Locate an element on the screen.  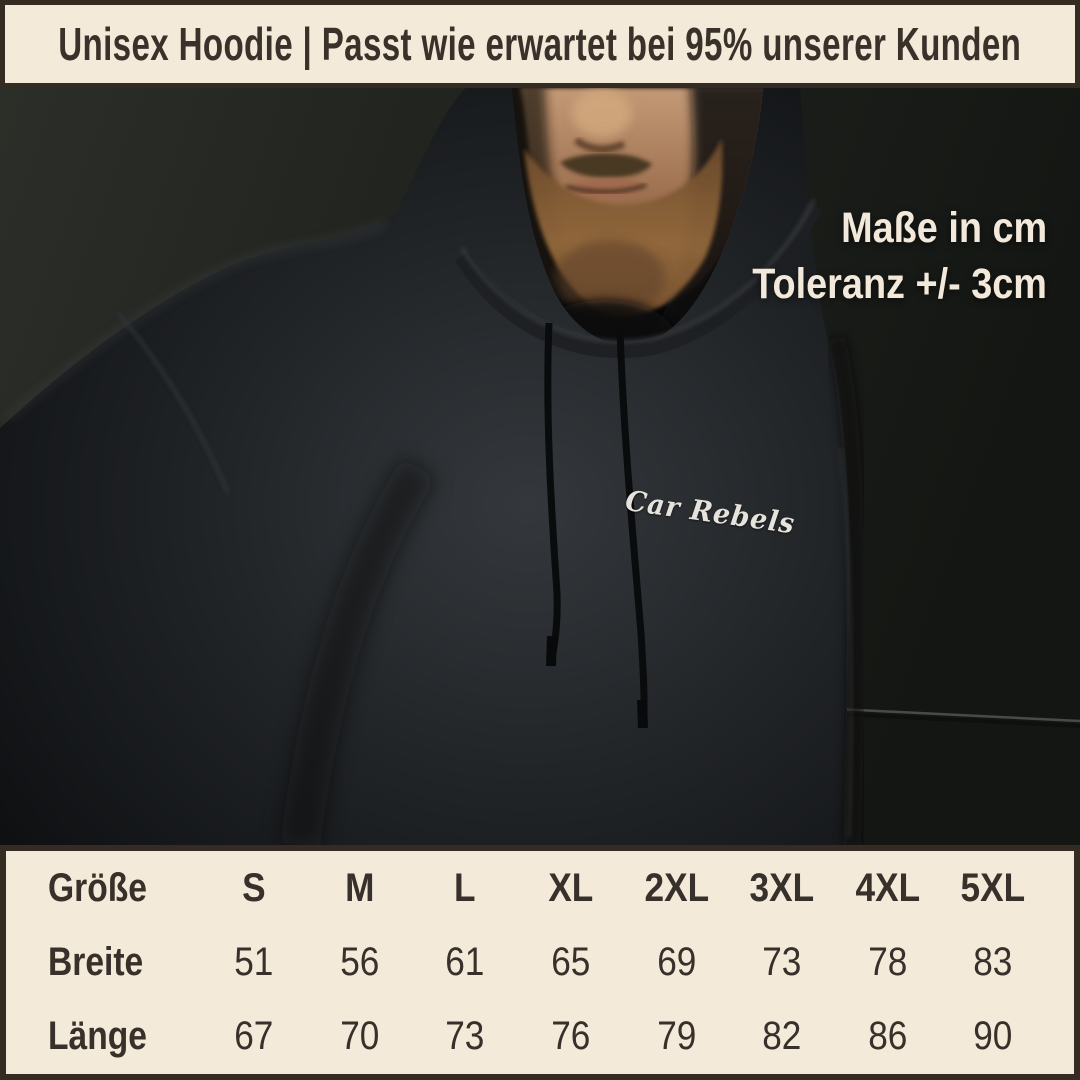
face is located at coordinates (637, 216).